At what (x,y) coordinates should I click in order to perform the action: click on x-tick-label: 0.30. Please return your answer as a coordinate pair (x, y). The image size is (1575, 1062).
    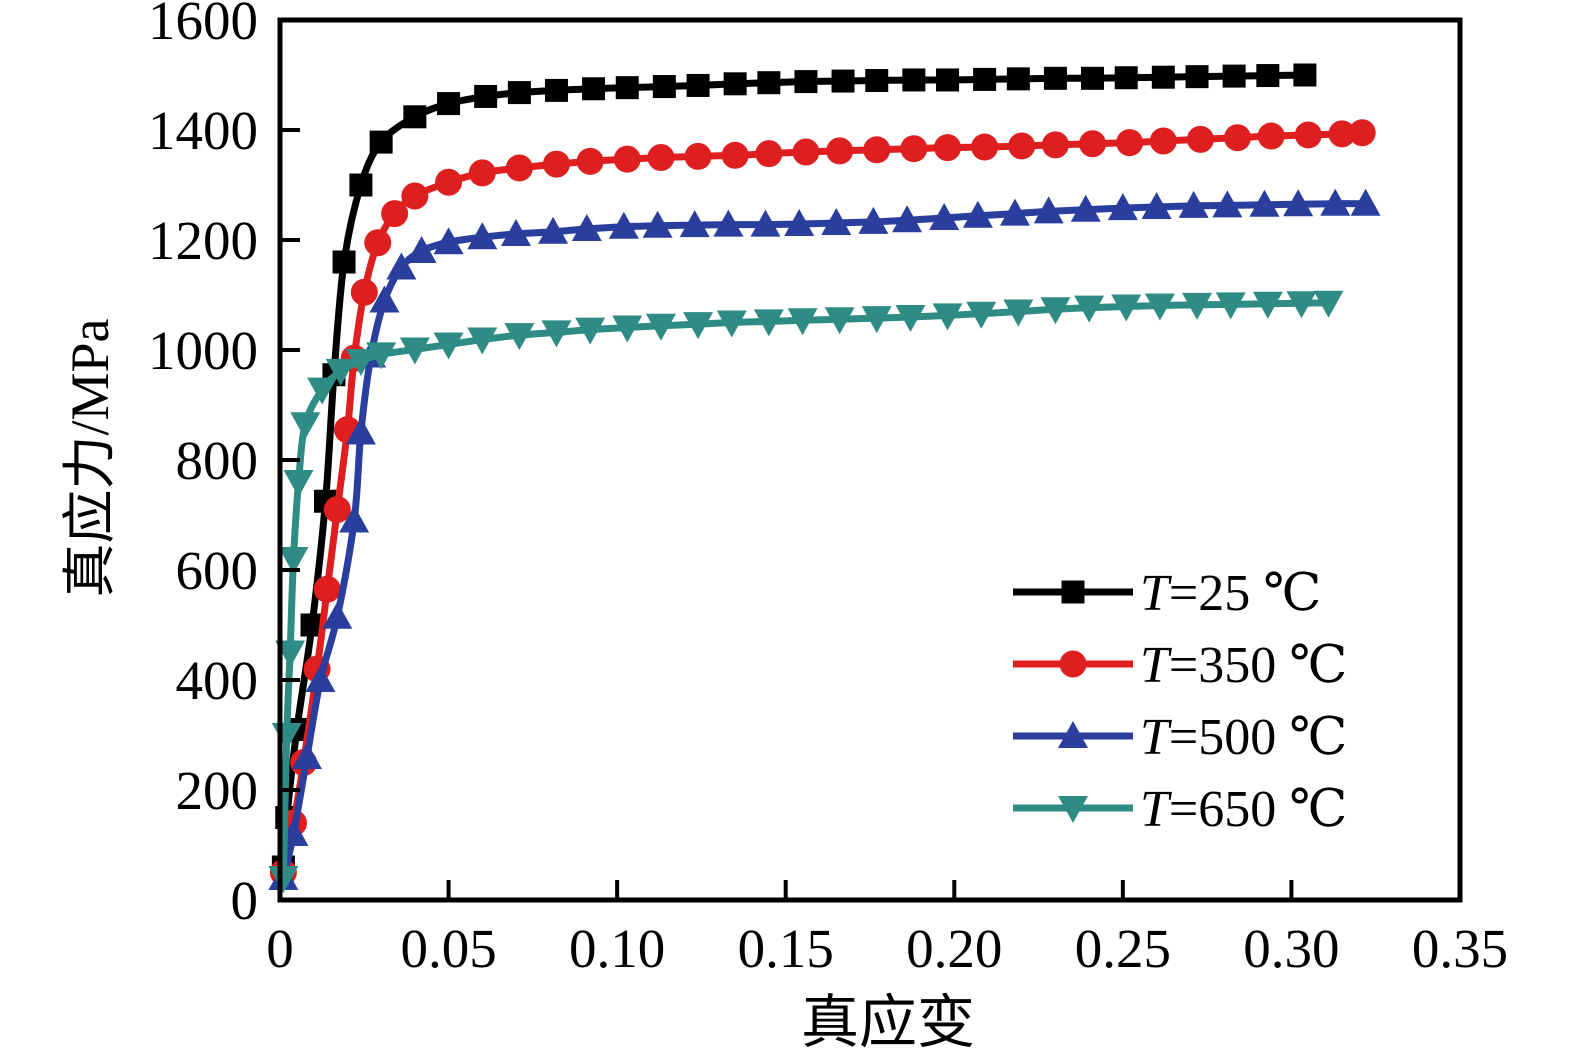
    Looking at the image, I should click on (1291, 948).